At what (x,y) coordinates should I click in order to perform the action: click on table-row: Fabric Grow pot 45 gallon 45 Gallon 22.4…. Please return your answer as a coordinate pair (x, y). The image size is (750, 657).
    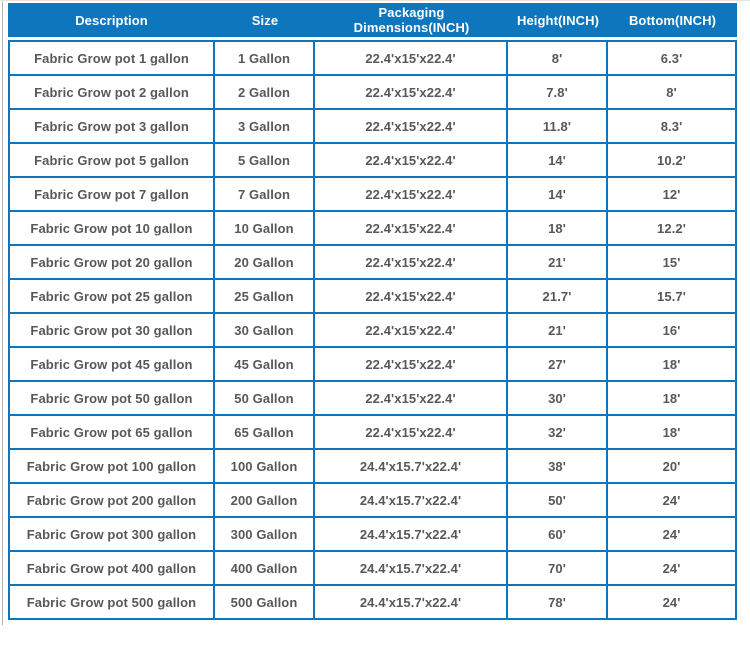
    Looking at the image, I should click on (372, 365).